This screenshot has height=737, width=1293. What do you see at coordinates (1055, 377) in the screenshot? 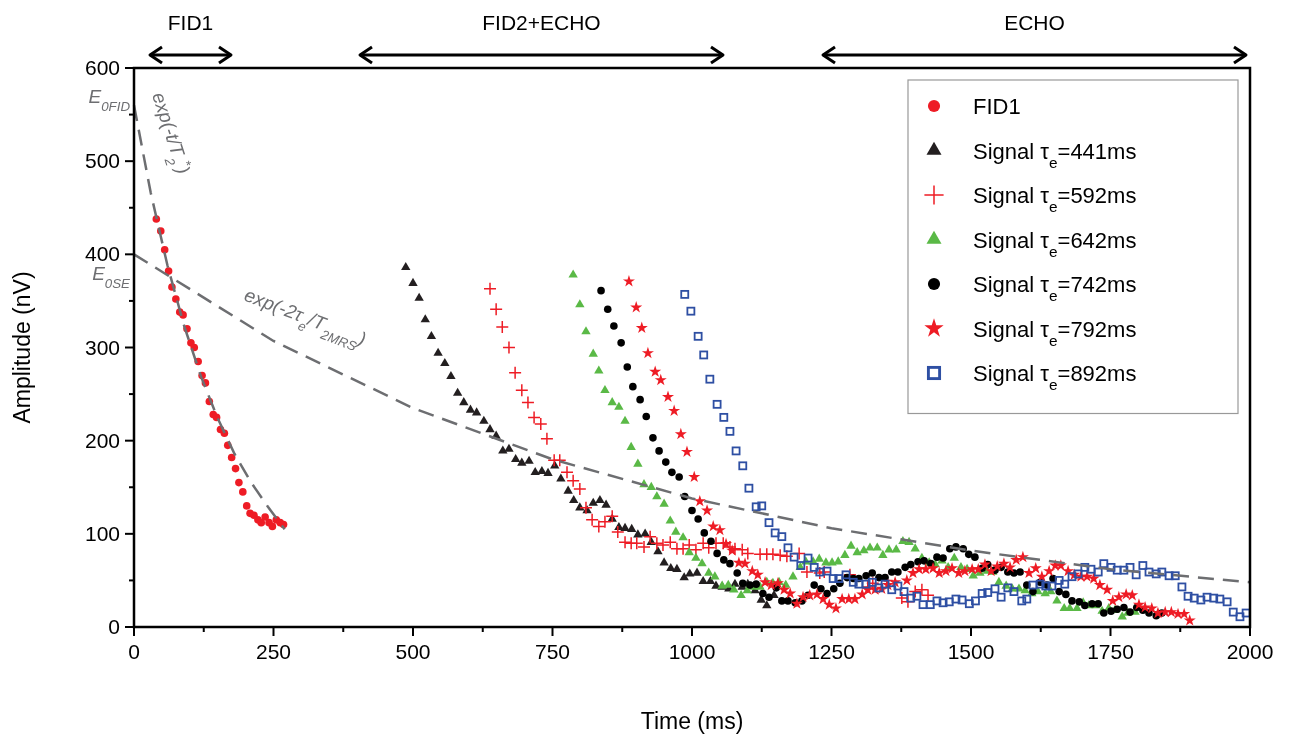
I see `legend-label: Signal τ$_{e}$=892ms` at bounding box center [1055, 377].